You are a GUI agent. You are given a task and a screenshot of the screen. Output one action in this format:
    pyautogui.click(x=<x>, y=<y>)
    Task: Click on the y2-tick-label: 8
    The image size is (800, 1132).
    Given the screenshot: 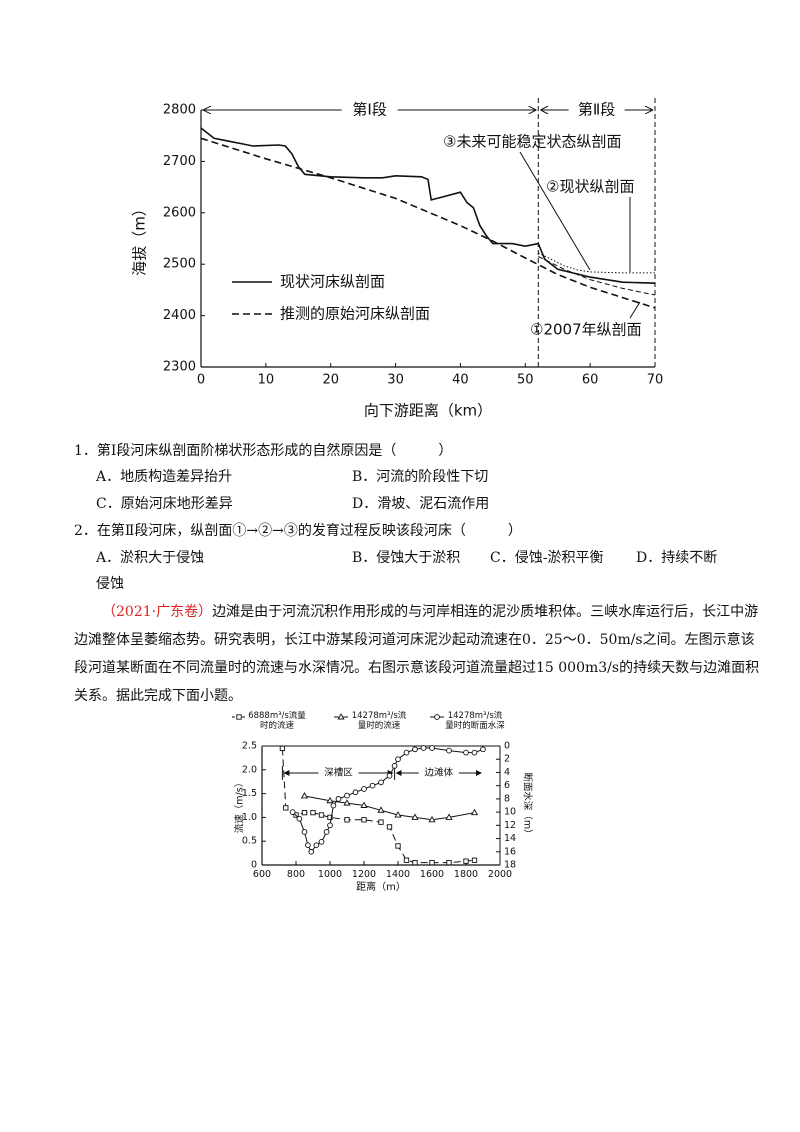 What is the action you would take?
    pyautogui.click(x=507, y=798)
    